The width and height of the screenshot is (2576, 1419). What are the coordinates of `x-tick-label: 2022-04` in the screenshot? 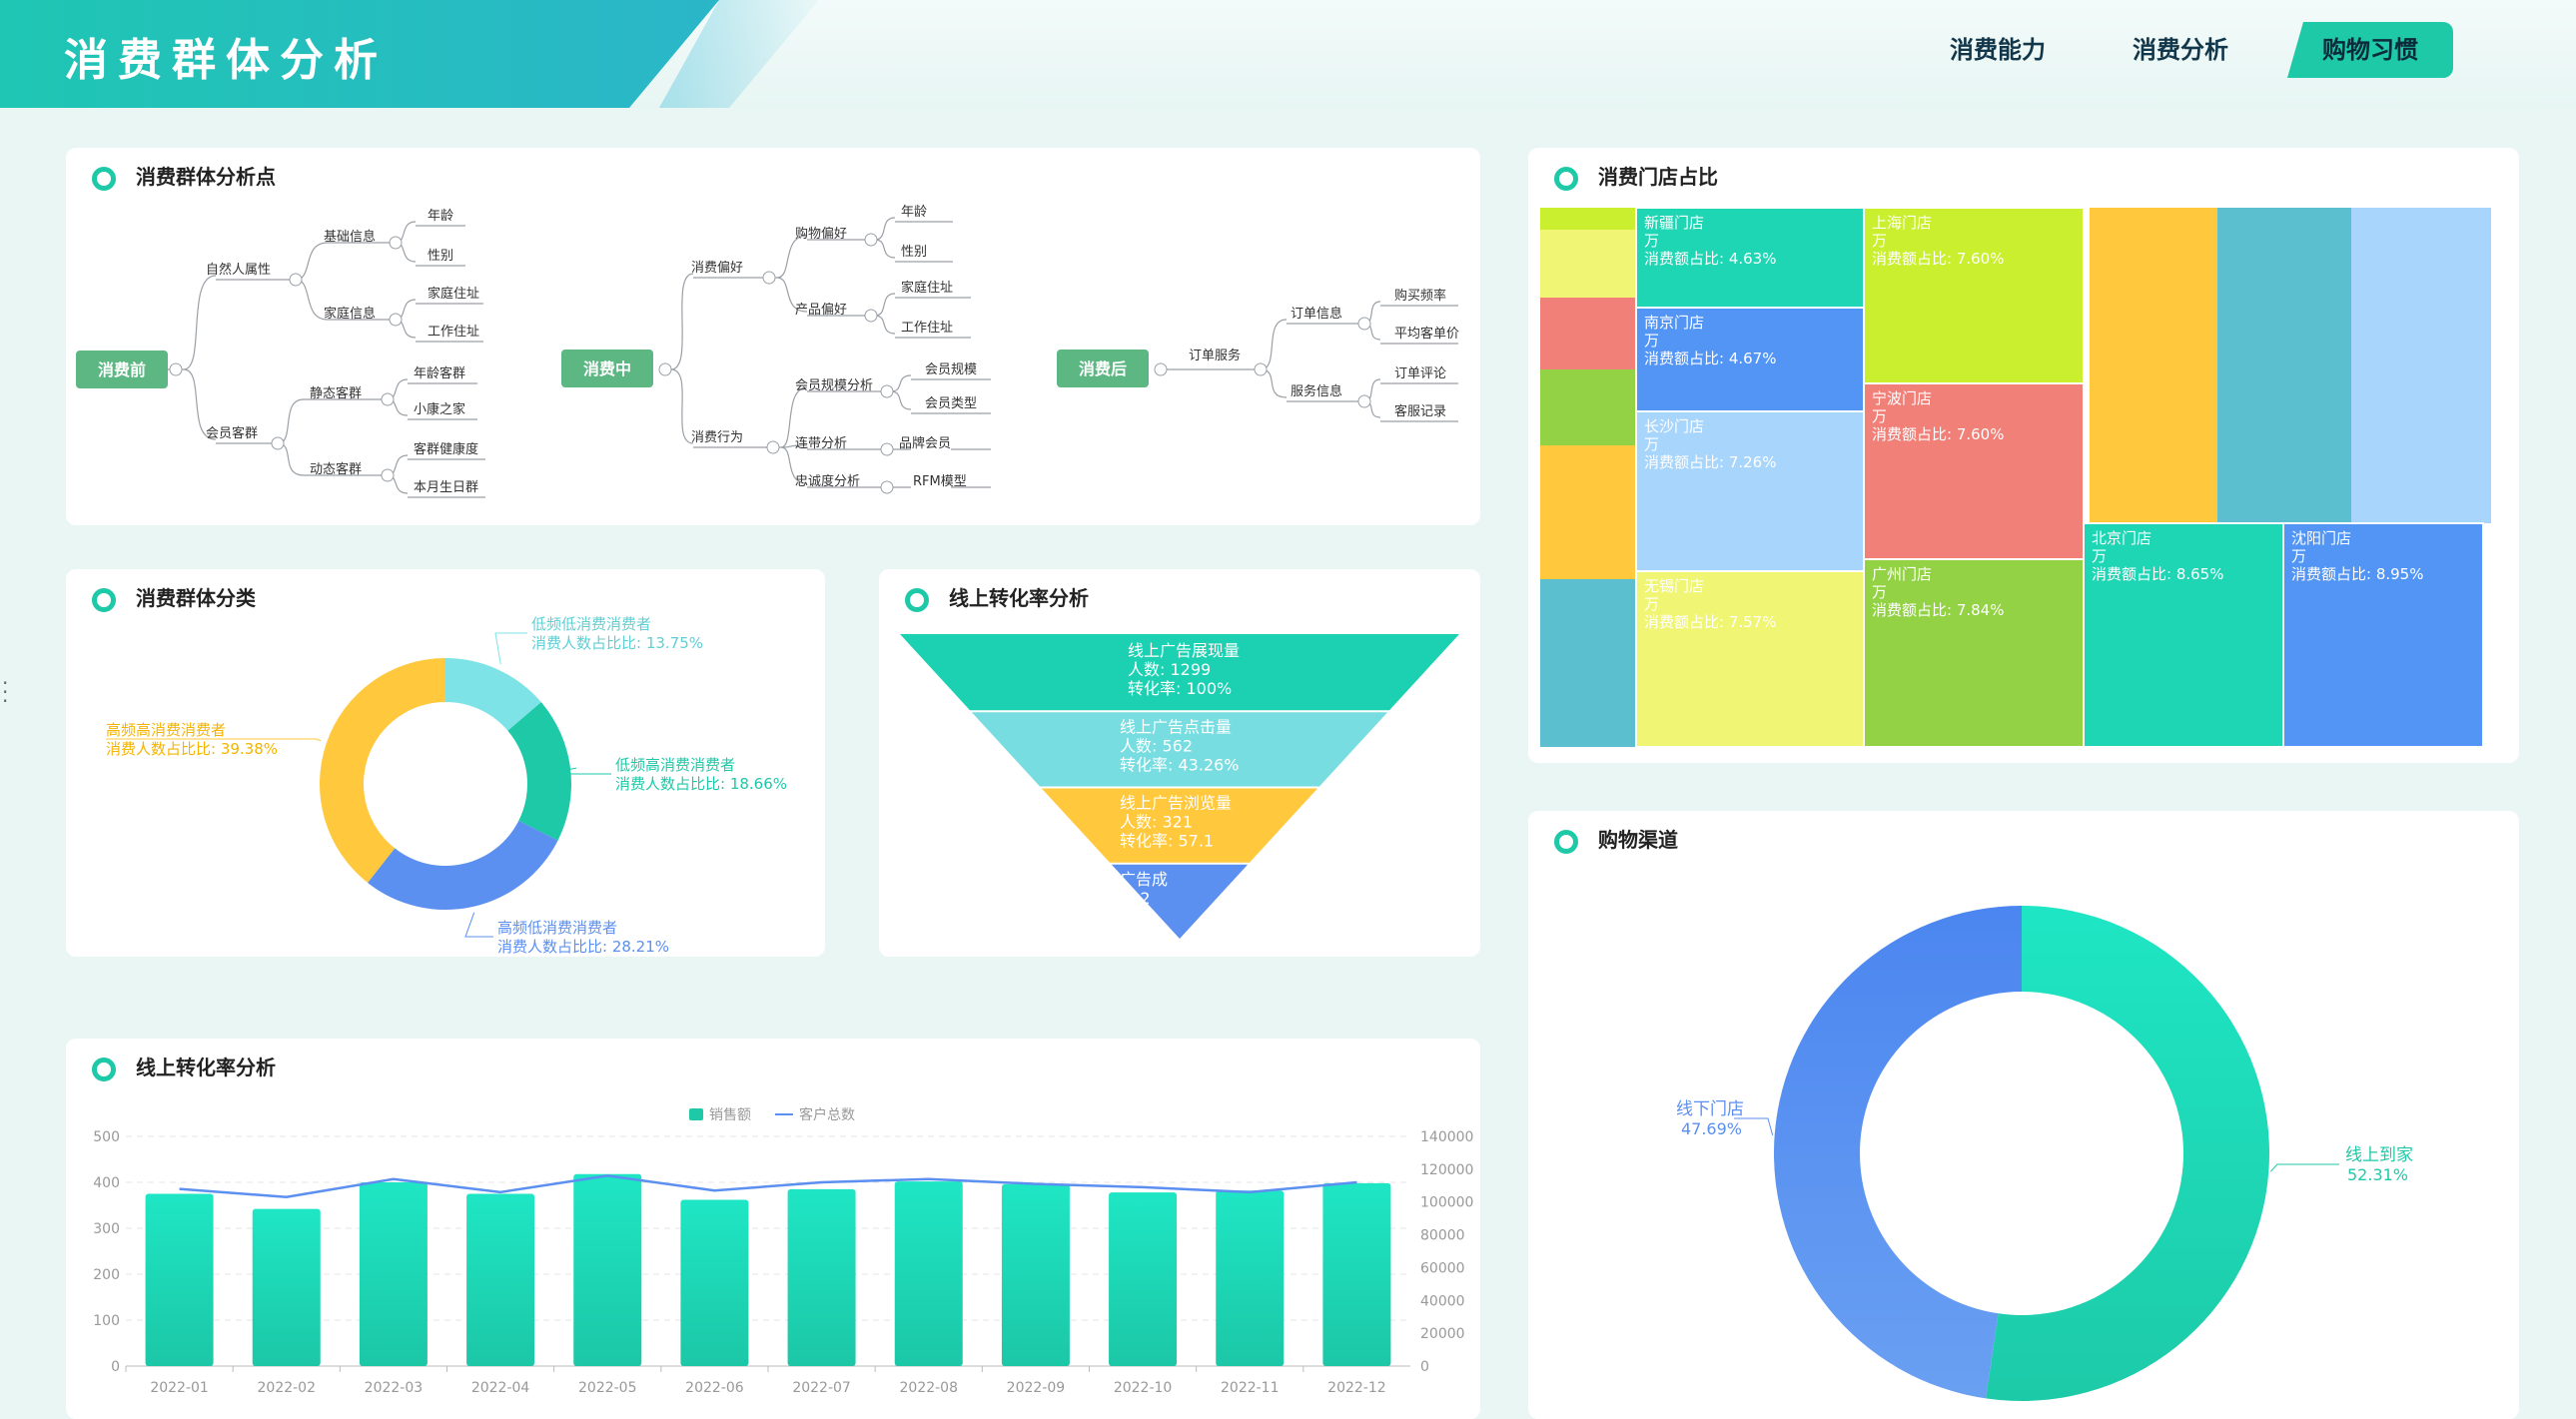 It's located at (501, 1388).